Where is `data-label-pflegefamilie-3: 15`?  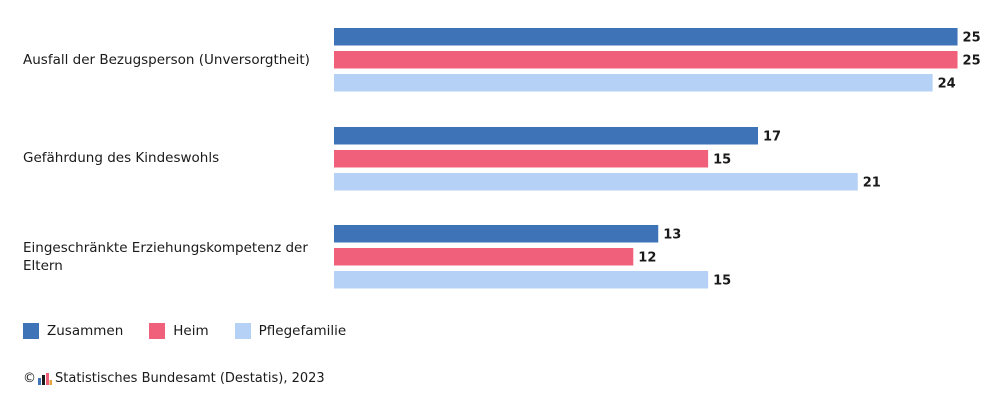
data-label-pflegefamilie-3: 15 is located at coordinates (722, 281).